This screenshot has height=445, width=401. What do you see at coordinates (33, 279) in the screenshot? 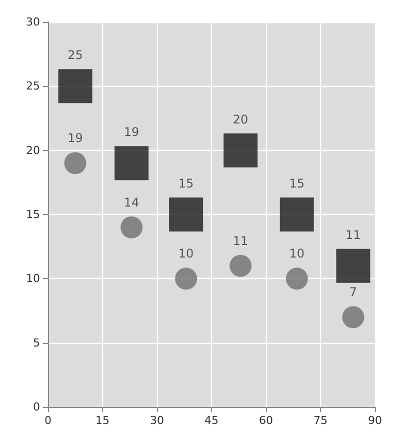
I see `y-tick-label: 10` at bounding box center [33, 279].